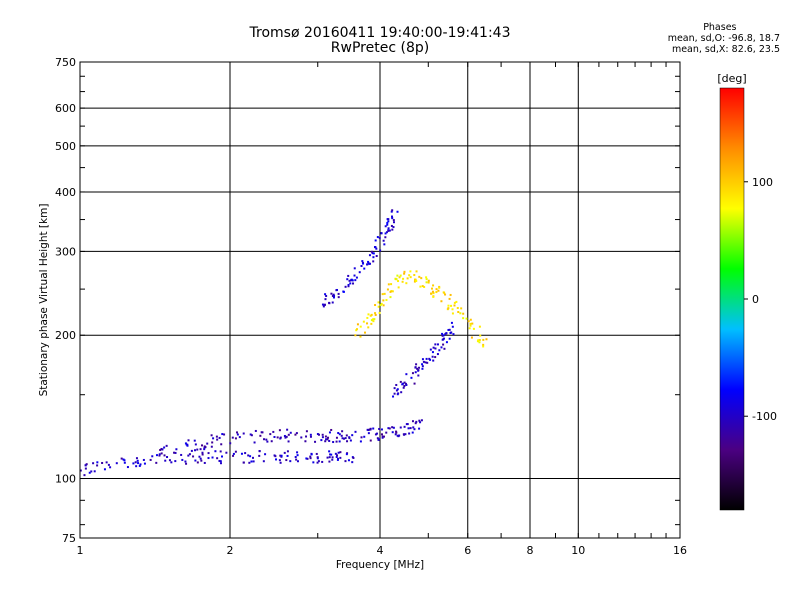 This screenshot has width=800, height=600. Describe the element at coordinates (65, 192) in the screenshot. I see `y-tick-label: 400` at that location.